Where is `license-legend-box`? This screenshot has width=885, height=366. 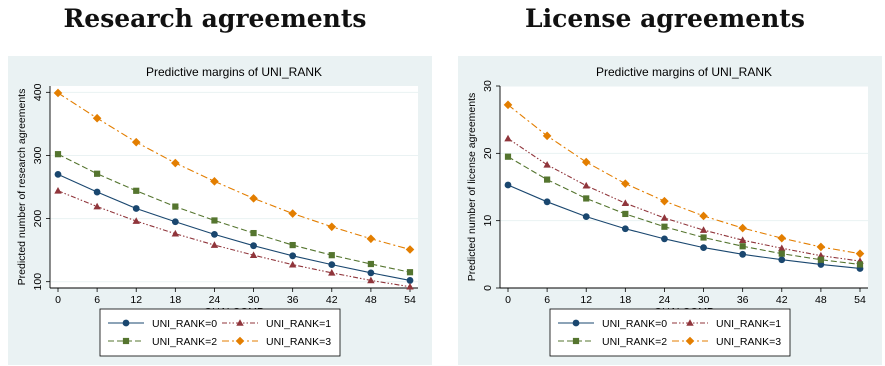 license-legend-box is located at coordinates (670, 332).